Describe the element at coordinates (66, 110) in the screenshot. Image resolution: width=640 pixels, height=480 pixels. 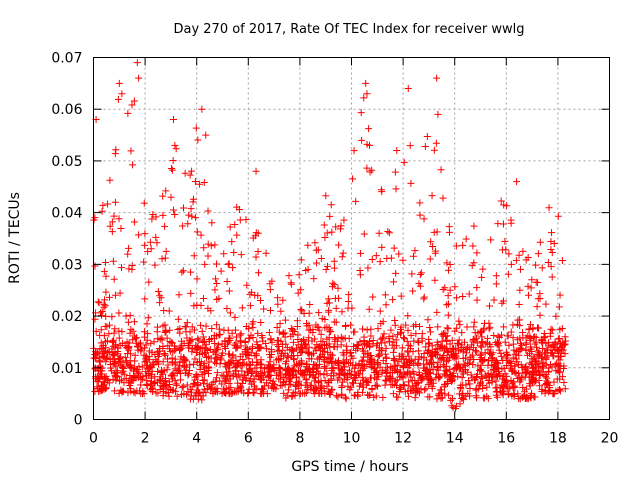
I see `y-tick-label: 0.06` at that location.